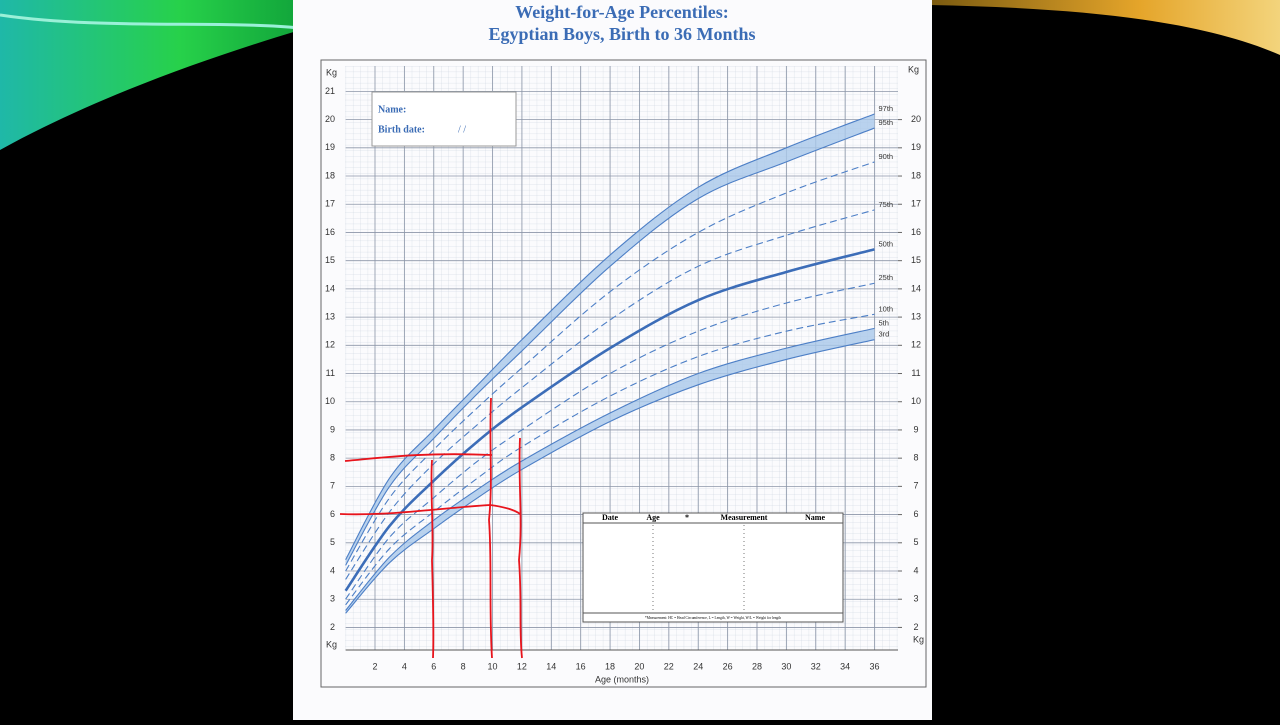 The image size is (1280, 725). Describe the element at coordinates (885, 108) in the screenshot. I see `legend-label: 97th` at that location.